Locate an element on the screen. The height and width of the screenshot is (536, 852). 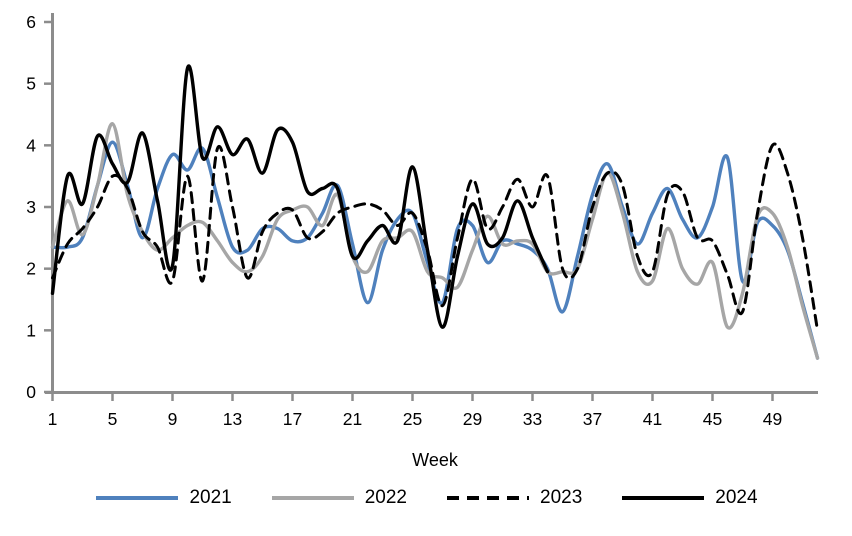
legend-label-2023: 2023 is located at coordinates (561, 497).